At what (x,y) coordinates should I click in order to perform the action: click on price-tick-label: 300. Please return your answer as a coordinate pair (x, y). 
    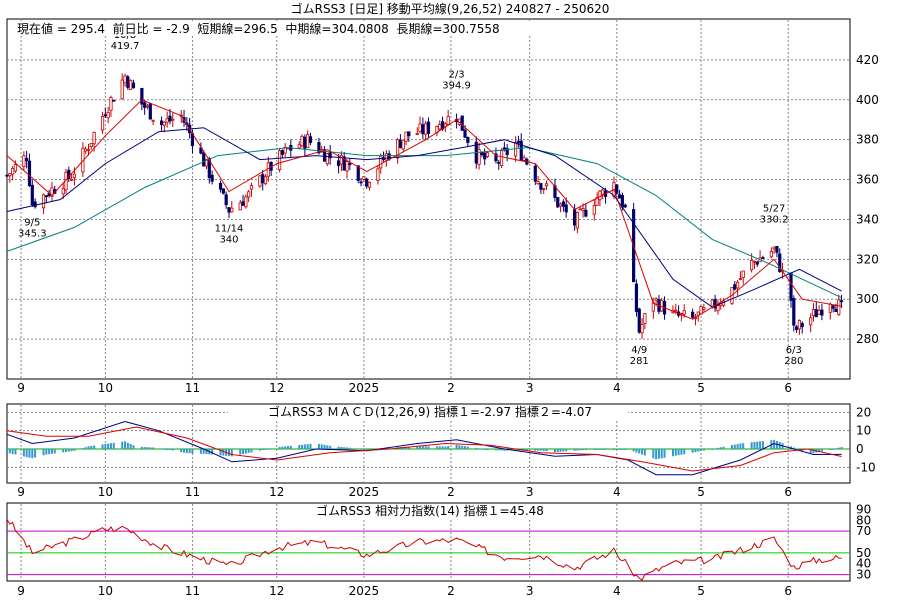
    Looking at the image, I should click on (867, 299).